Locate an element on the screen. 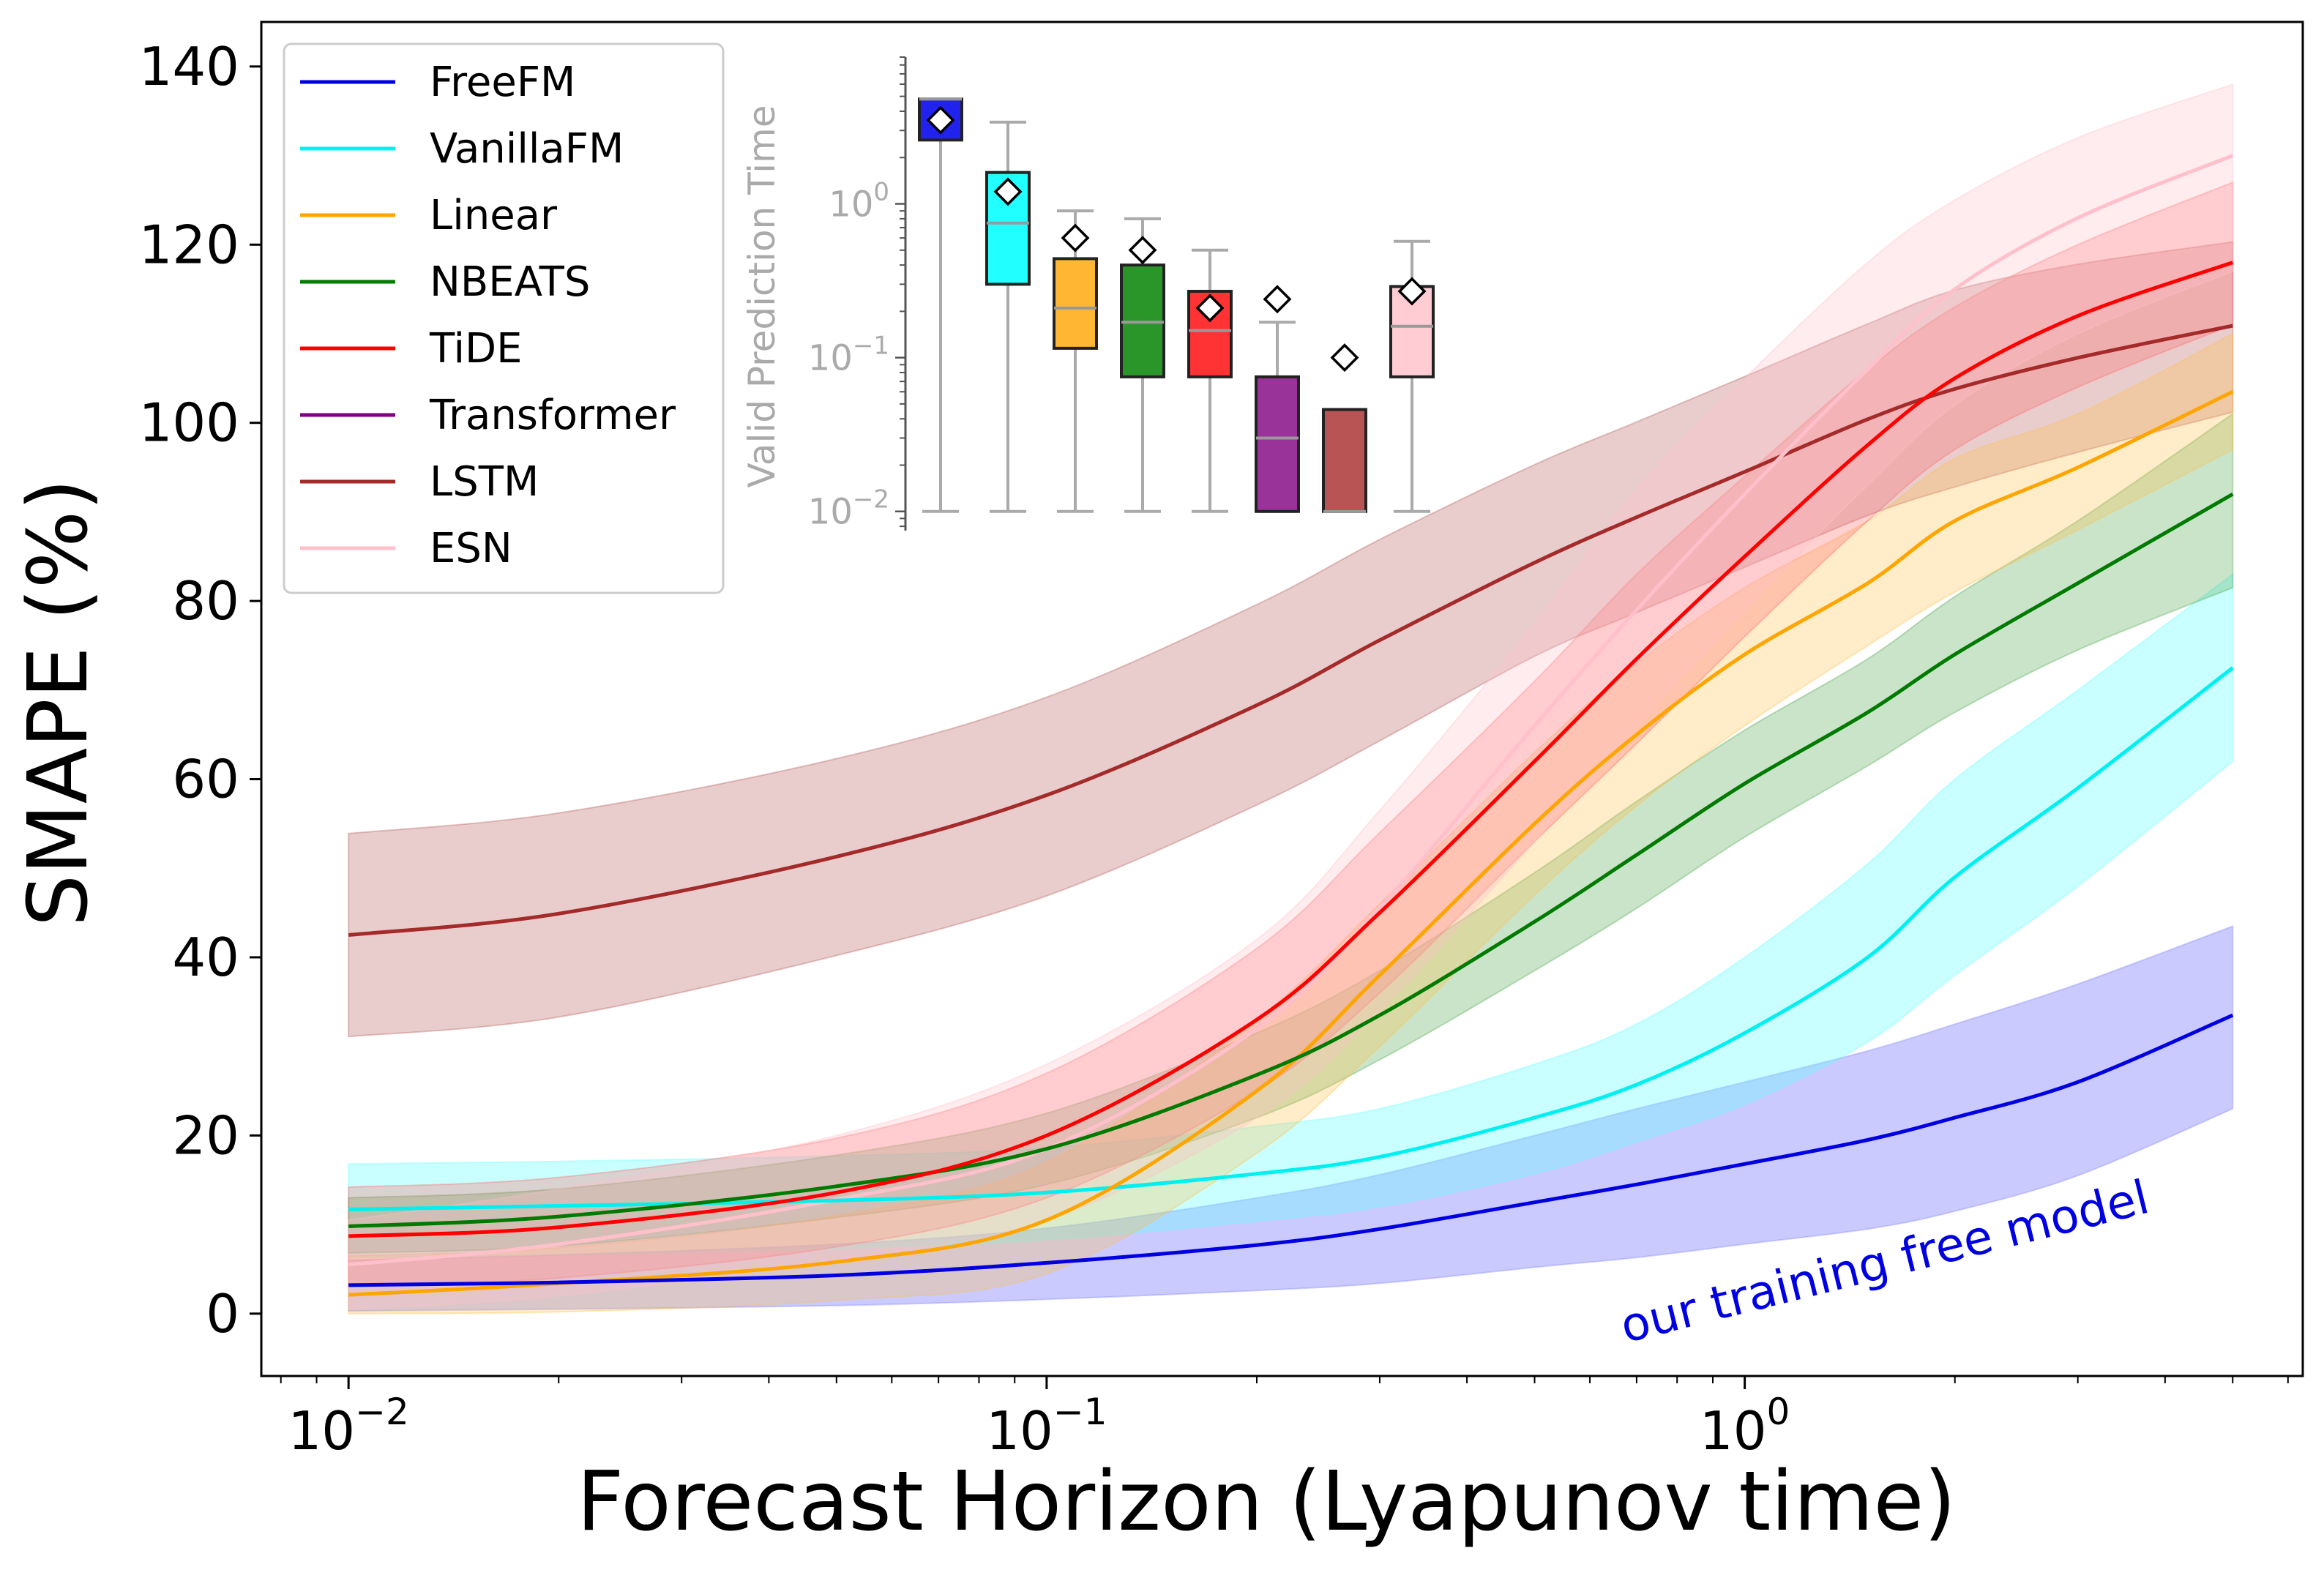 Image resolution: width=2324 pixels, height=1578 pixels. inset-mean-marker-vanillafm is located at coordinates (1008, 192).